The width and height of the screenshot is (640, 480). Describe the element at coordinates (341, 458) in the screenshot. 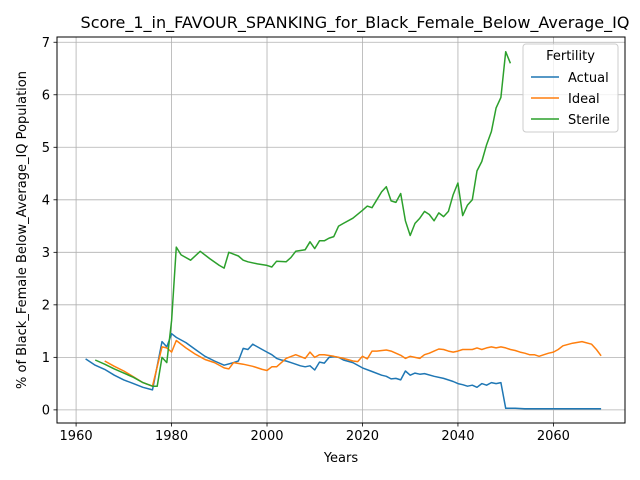

I see `x-axis-label: Years` at that location.